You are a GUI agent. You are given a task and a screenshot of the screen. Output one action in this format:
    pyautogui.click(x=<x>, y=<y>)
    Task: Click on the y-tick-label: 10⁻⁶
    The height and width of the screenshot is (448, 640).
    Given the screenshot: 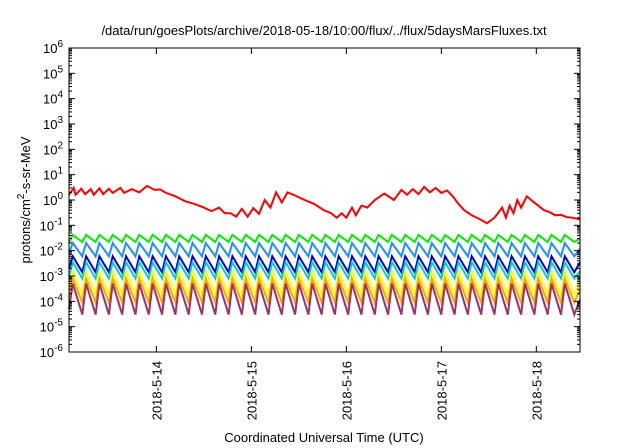 What is the action you would take?
    pyautogui.click(x=52, y=351)
    